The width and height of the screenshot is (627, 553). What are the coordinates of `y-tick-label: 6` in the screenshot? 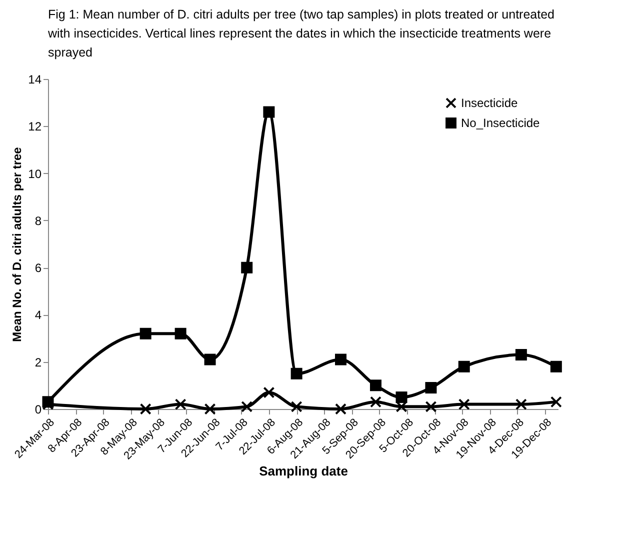 It's located at (38, 268).